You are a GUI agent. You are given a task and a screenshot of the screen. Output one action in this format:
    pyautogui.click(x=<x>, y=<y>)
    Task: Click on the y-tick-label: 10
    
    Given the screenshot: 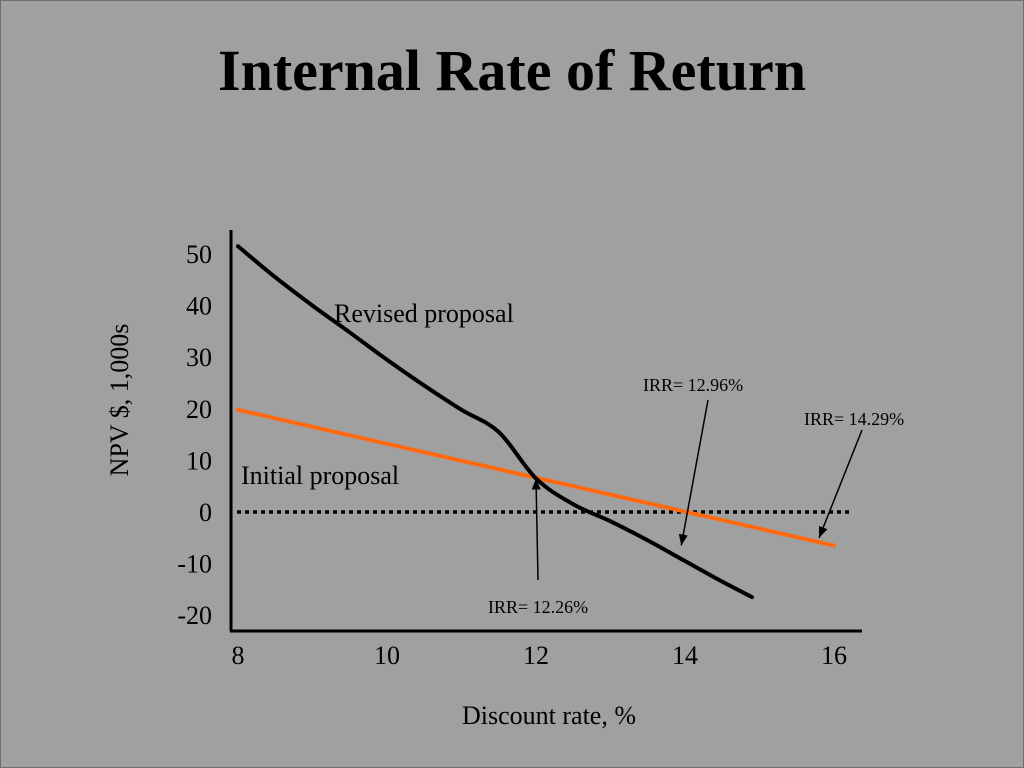 What is the action you would take?
    pyautogui.click(x=199, y=460)
    